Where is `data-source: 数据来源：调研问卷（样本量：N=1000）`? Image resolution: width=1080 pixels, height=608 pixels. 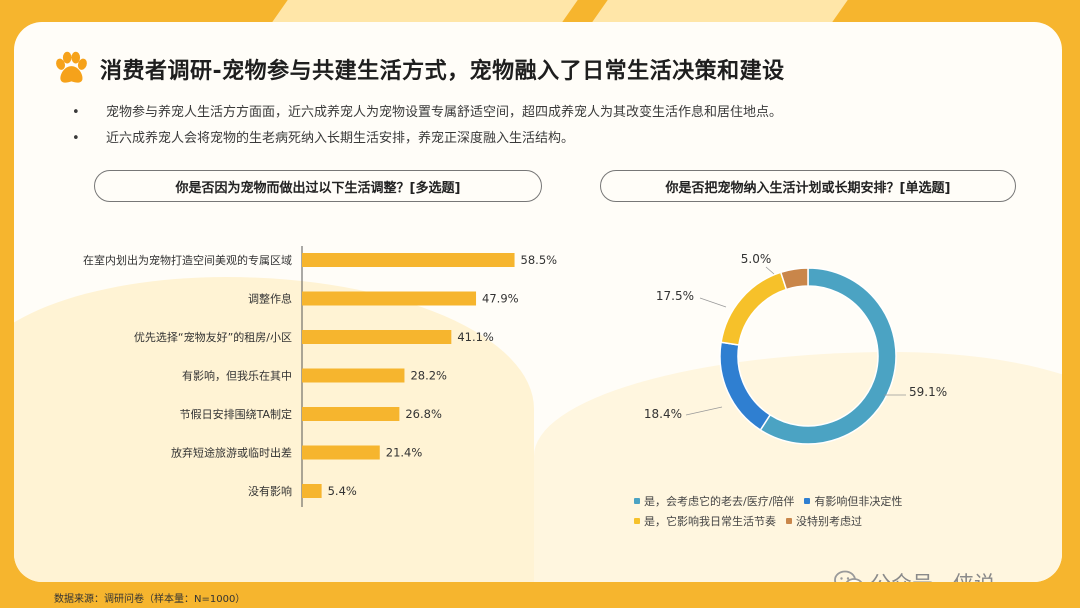 data-source: 数据来源：调研问卷（样本量：N=1000） is located at coordinates (150, 599).